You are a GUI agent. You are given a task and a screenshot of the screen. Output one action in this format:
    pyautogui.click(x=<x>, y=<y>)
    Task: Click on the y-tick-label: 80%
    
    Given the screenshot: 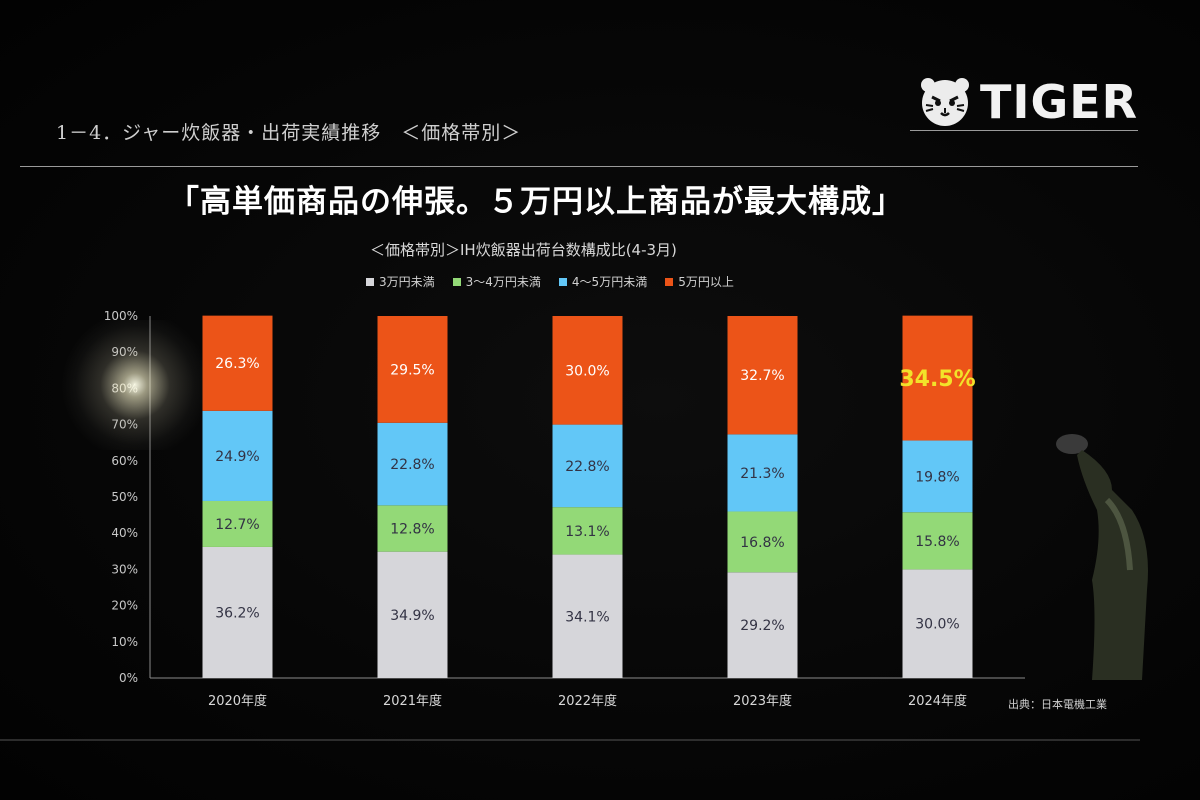 What is the action you would take?
    pyautogui.click(x=124, y=388)
    